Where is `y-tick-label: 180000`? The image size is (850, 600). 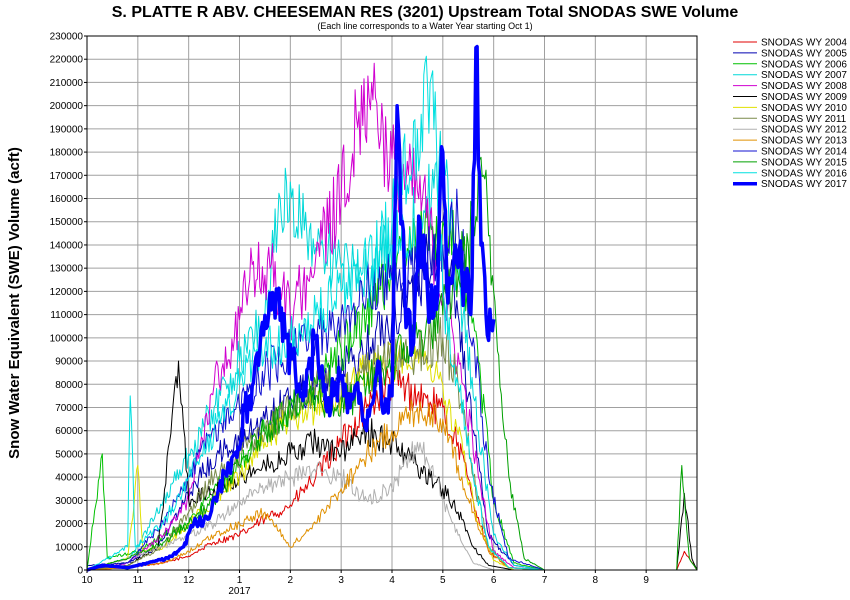
y-tick-label: 180000 is located at coordinates (67, 153).